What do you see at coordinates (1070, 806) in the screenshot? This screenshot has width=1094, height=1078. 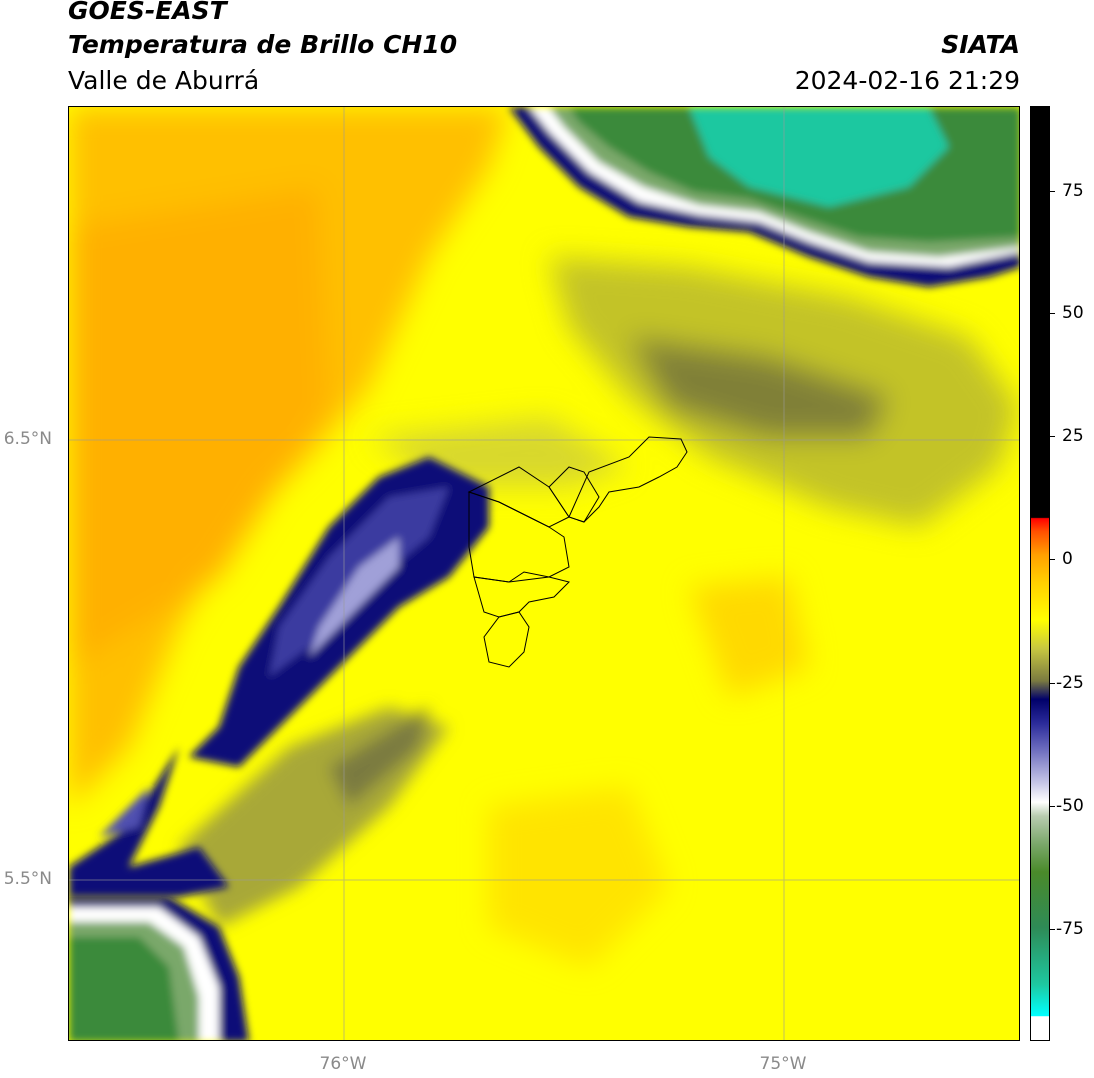 I see `colorbar-label: -50` at bounding box center [1070, 806].